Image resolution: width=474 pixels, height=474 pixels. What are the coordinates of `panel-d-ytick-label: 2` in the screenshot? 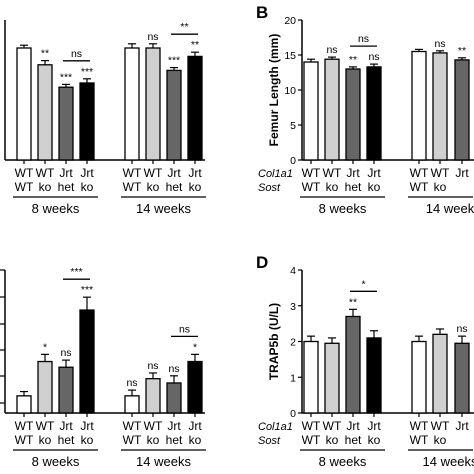 It's located at (293, 343).